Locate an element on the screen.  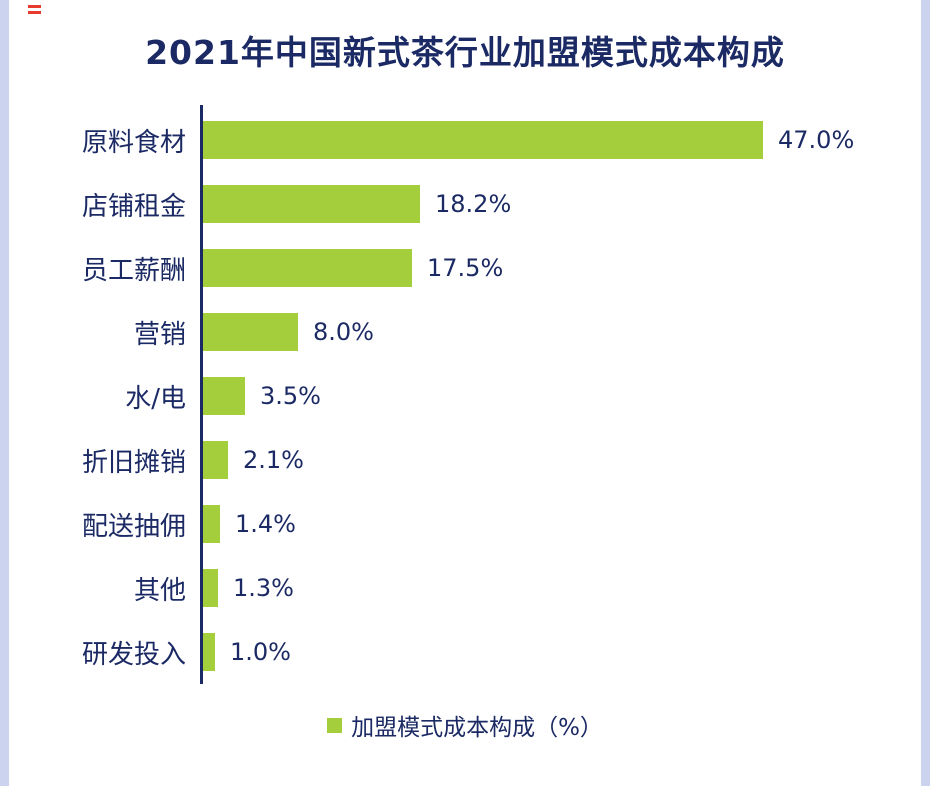
category-label: 原料食材 is located at coordinates (133, 142).